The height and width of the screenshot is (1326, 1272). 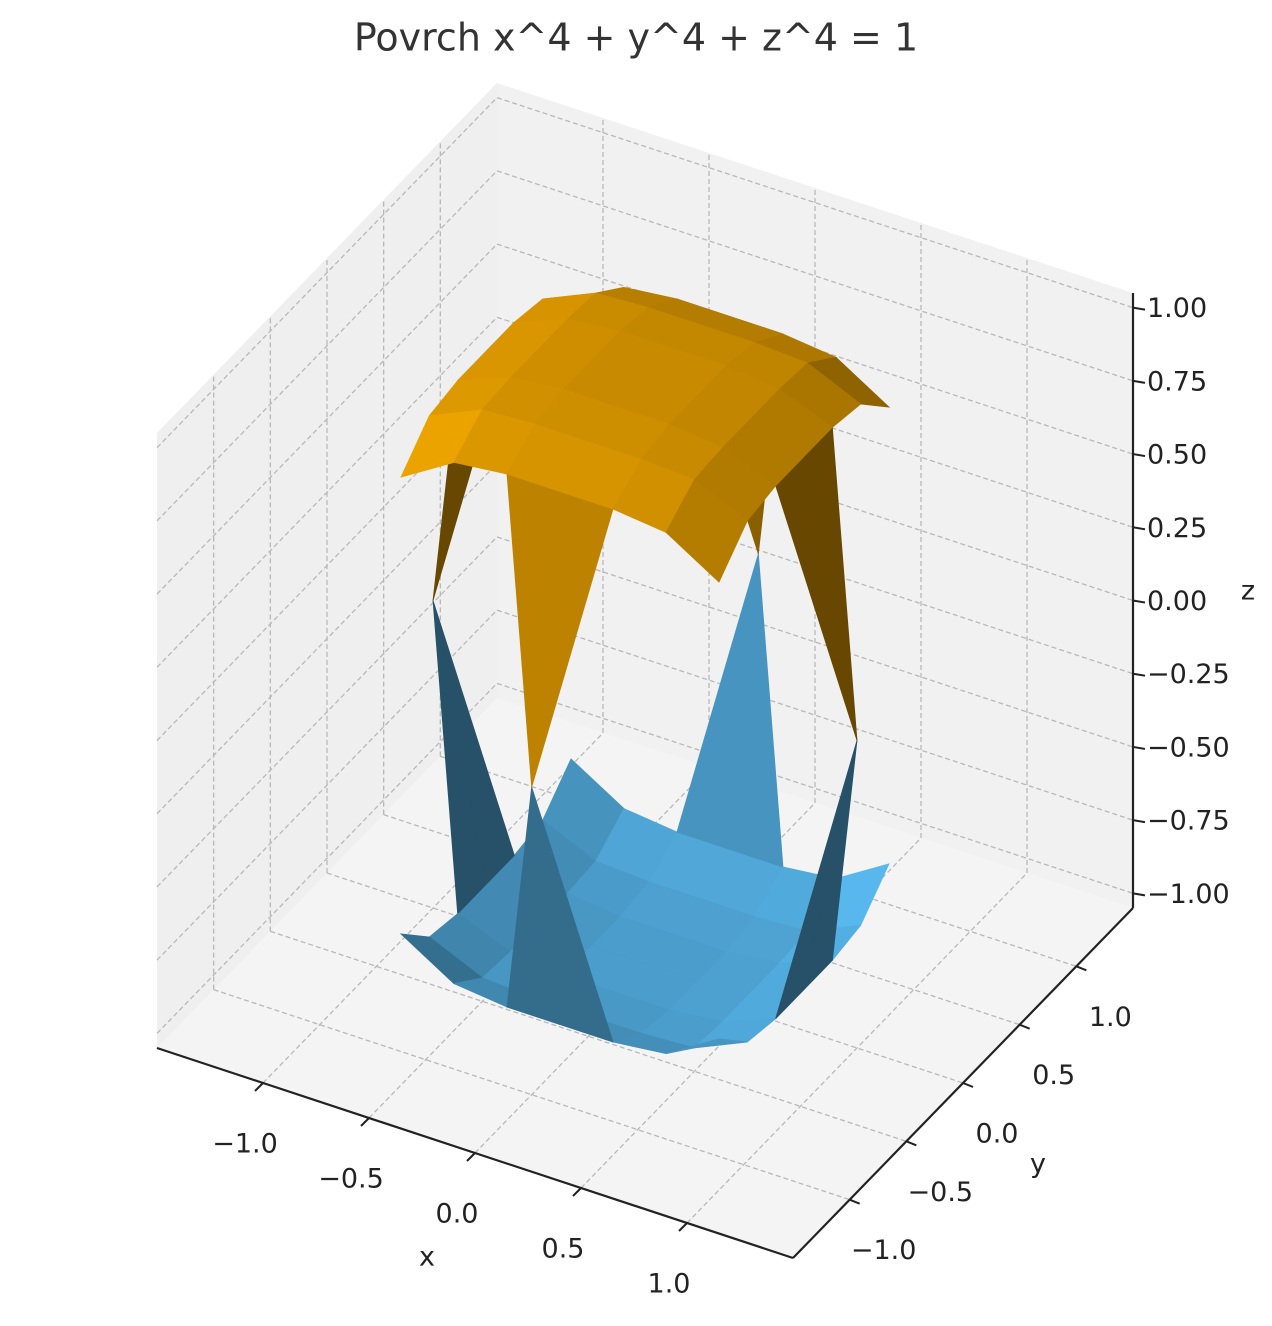 I want to click on y-tick-label: −0.5, so click(x=941, y=1192).